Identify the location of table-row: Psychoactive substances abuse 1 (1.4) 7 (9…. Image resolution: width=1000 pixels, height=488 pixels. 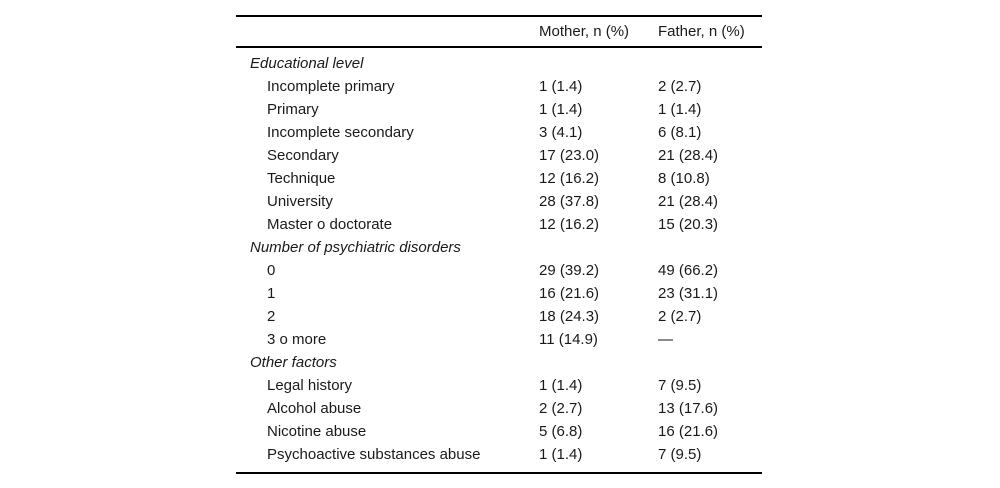
(499, 454).